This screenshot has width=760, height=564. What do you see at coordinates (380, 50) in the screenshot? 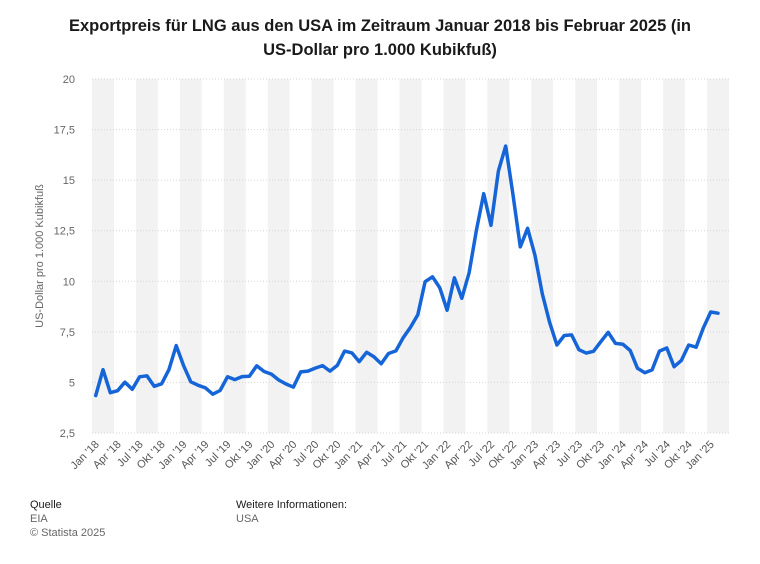
I see `chart-title-line-2: US-Dollar pro 1.000 Kubikfuß)` at bounding box center [380, 50].